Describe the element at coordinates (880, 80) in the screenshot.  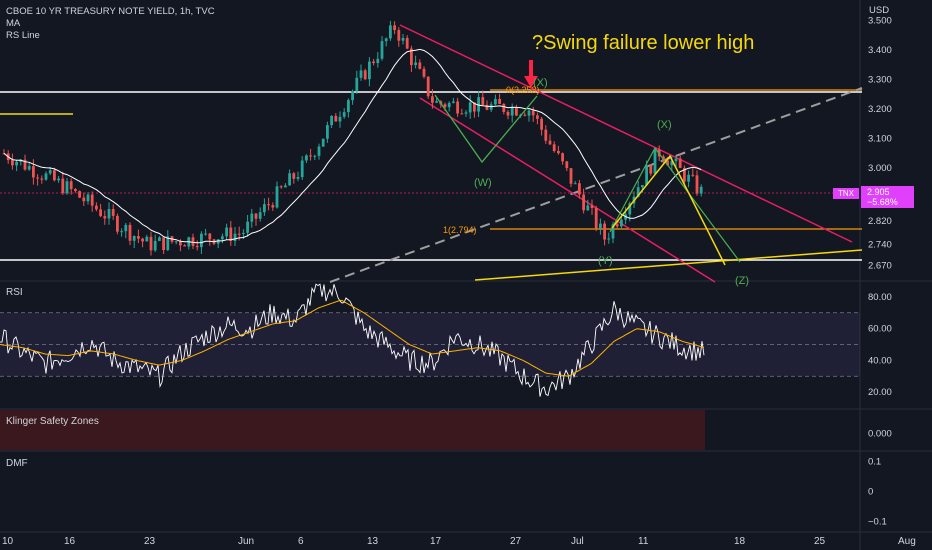
I see `price-tick-label: 3.300` at that location.